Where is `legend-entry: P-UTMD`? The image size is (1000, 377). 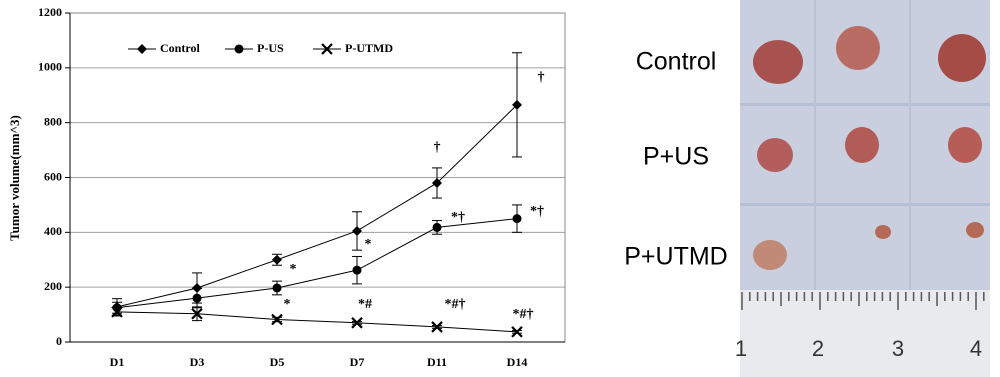
legend-entry: P-UTMD is located at coordinates (353, 48).